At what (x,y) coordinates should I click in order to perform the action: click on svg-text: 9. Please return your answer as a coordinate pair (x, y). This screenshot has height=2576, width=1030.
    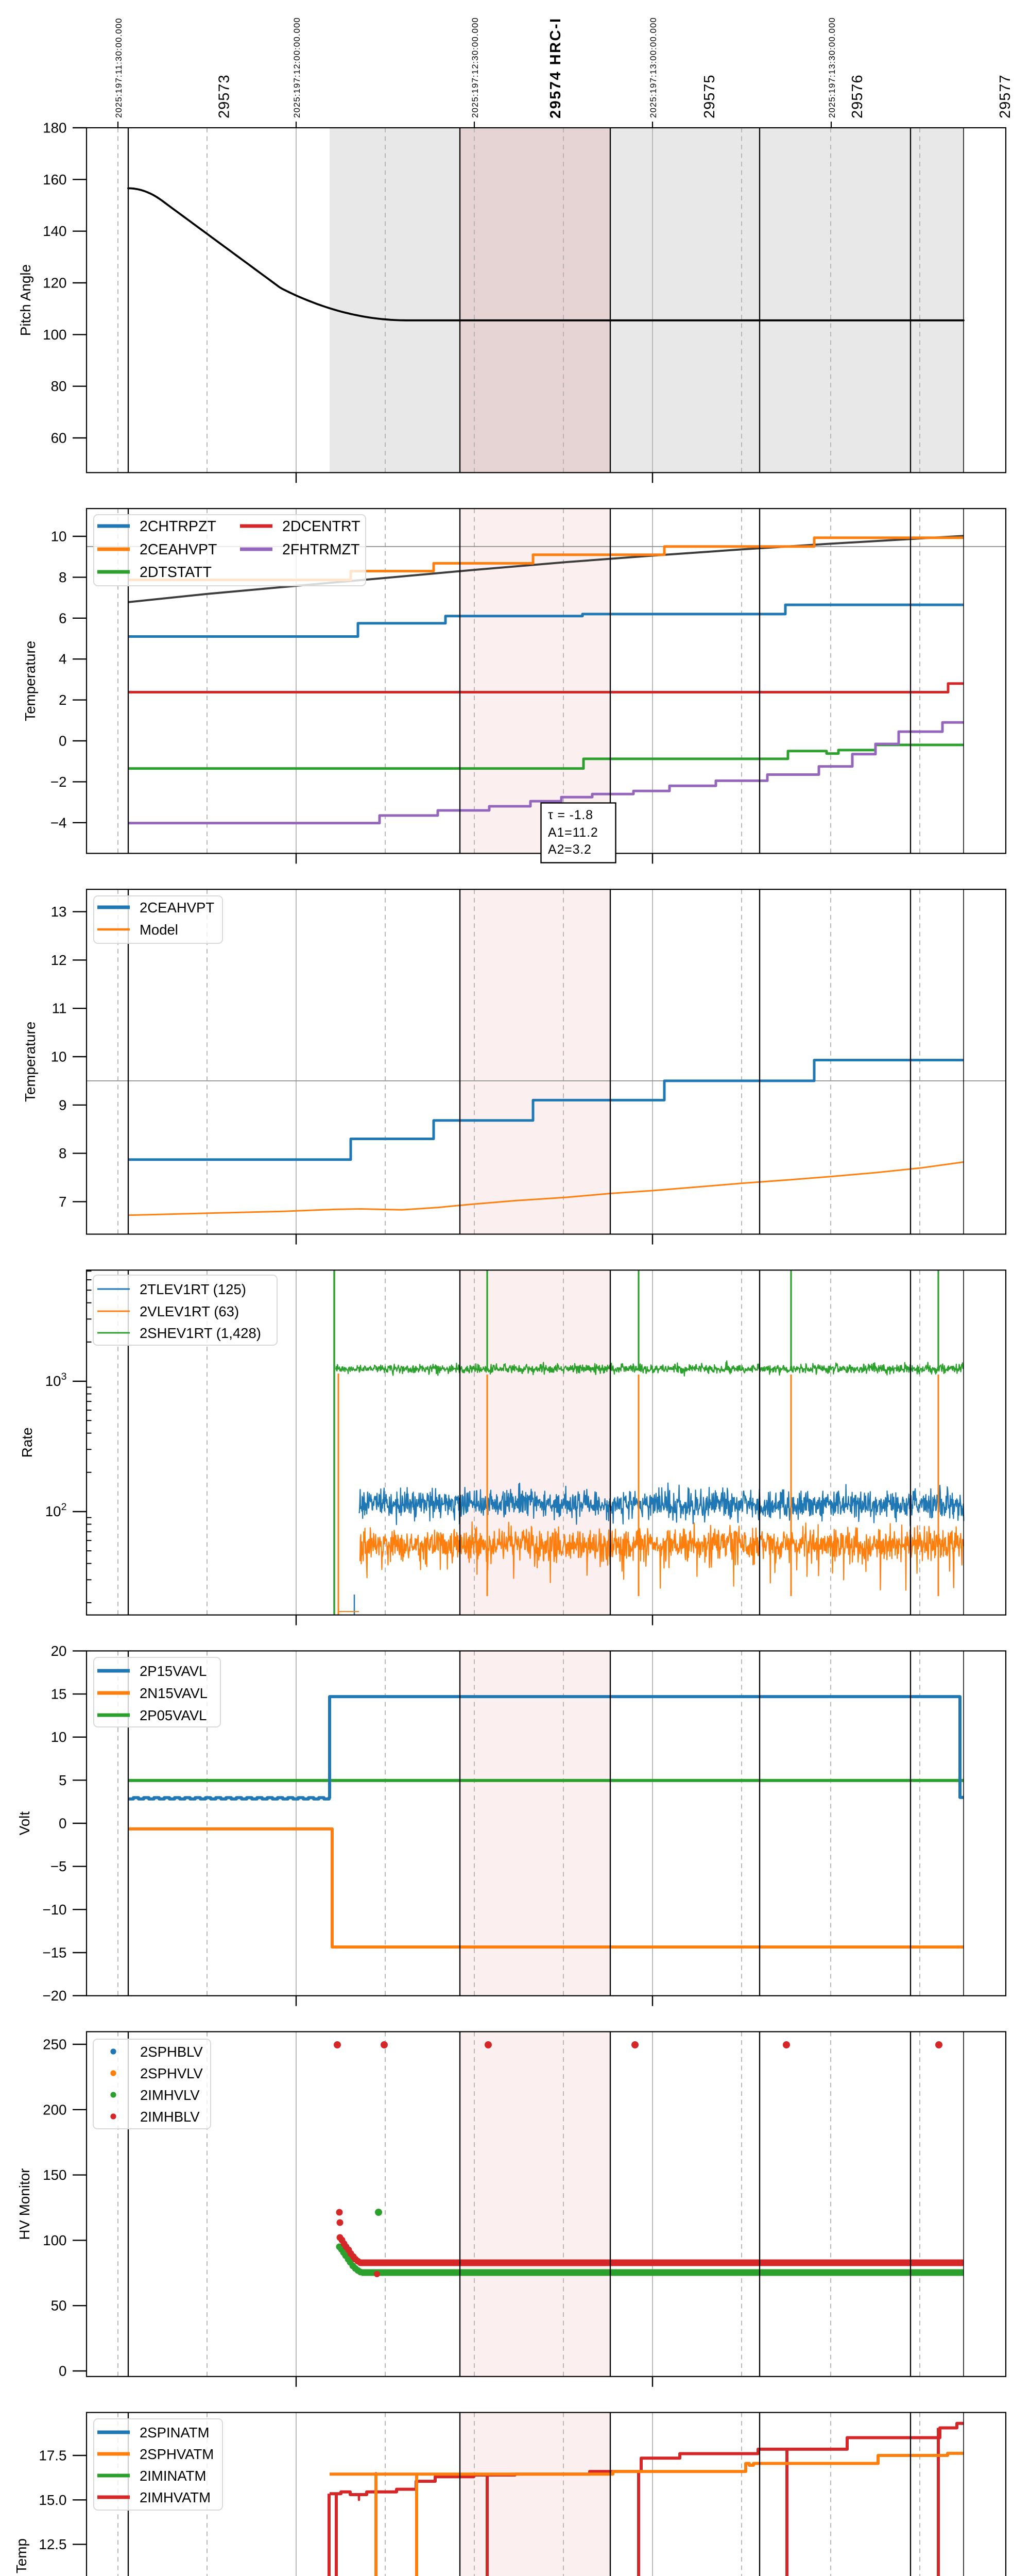
    Looking at the image, I should click on (63, 1105).